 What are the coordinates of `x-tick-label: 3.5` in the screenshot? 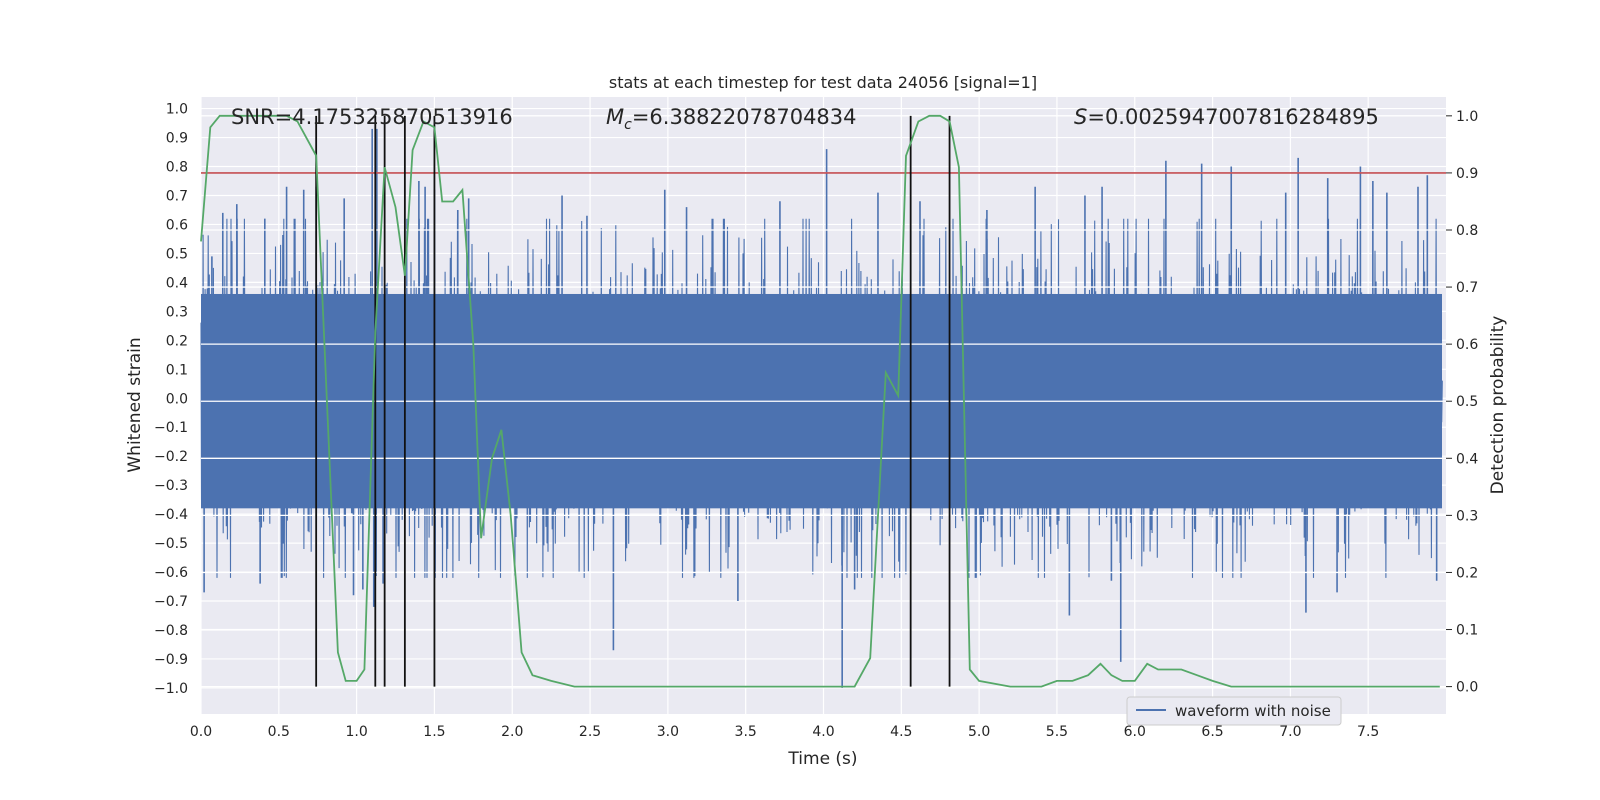 It's located at (746, 732).